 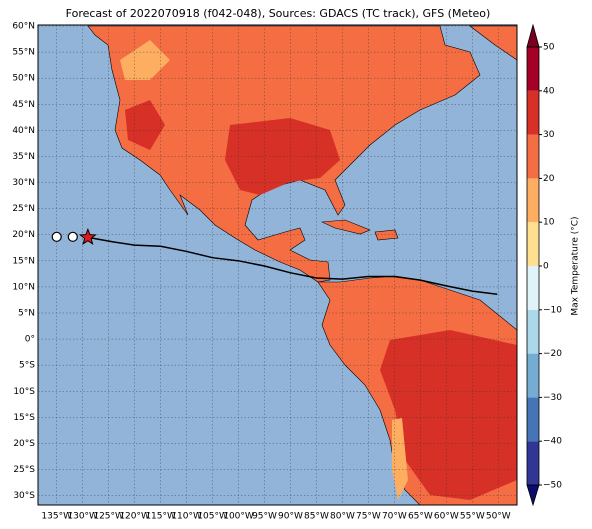 I want to click on x-tick-label: 120°W, so click(x=134, y=517).